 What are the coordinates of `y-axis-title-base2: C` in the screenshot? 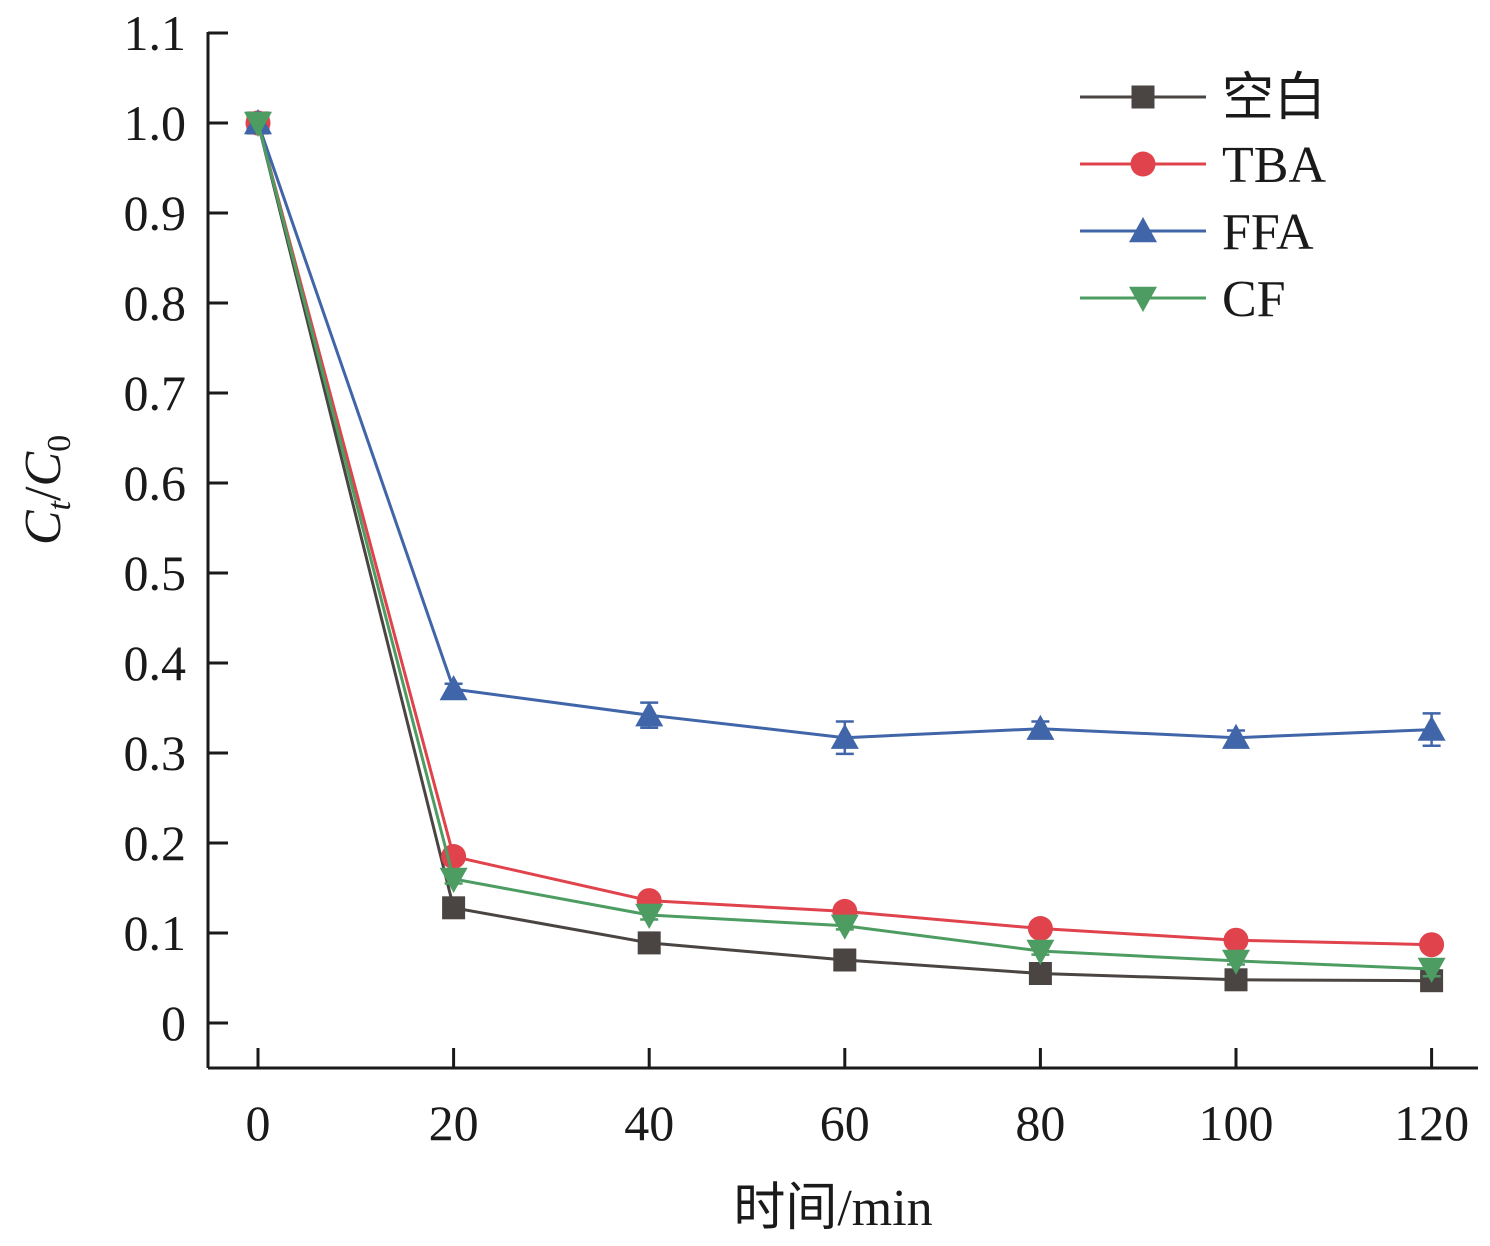 It's located at (43, 469).